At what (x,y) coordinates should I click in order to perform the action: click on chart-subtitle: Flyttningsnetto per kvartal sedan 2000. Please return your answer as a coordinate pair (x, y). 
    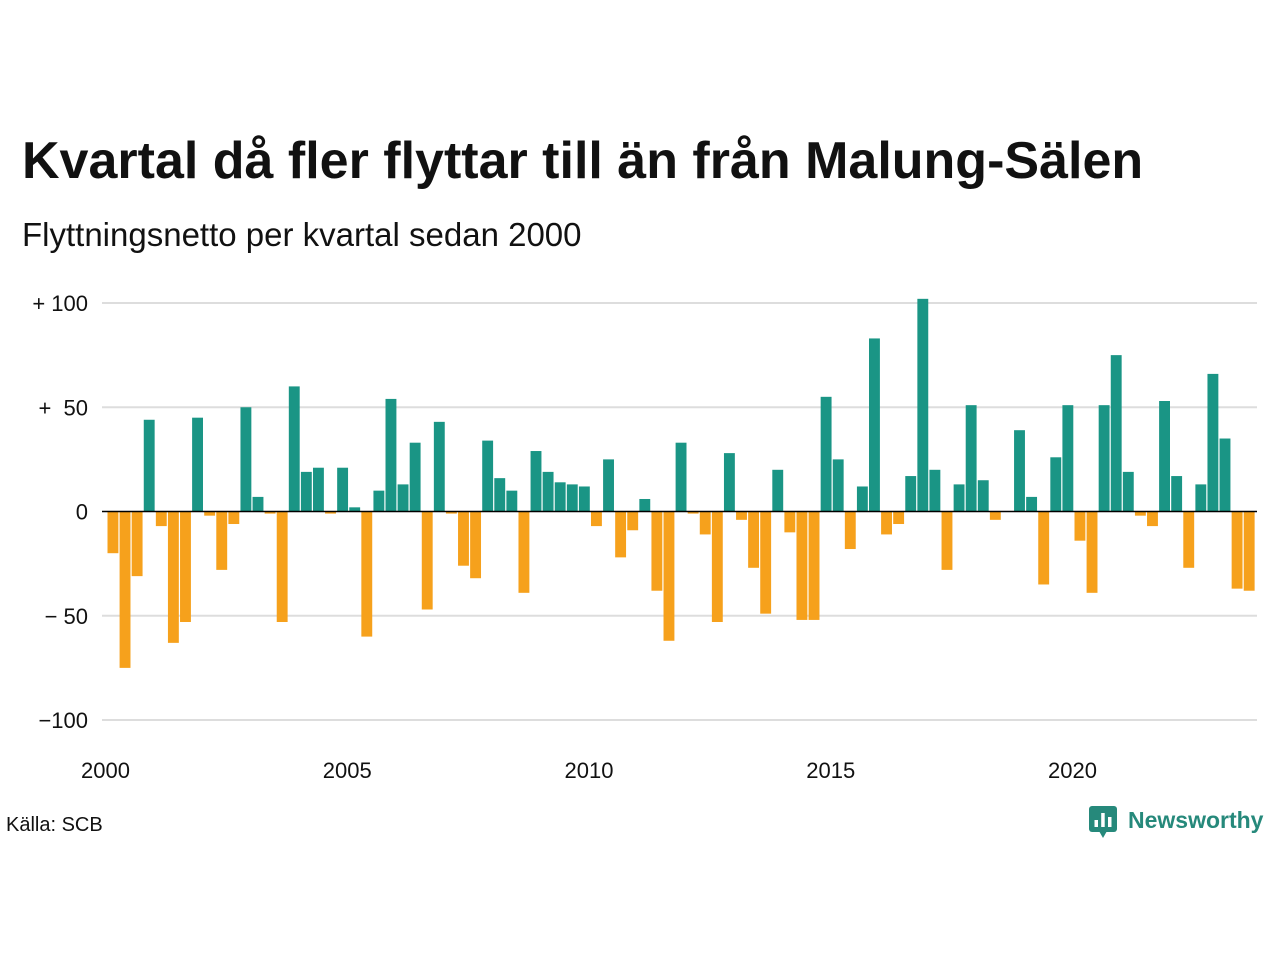
    Looking at the image, I should click on (302, 234).